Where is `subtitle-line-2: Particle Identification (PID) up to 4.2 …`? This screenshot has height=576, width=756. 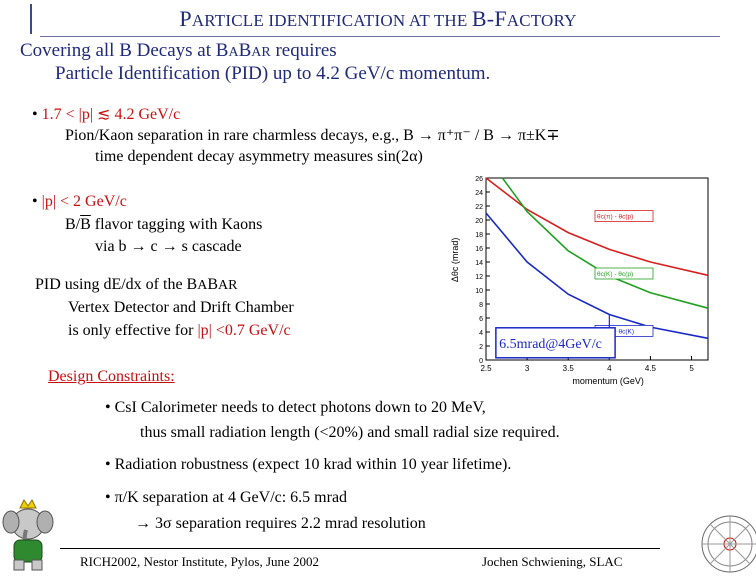
subtitle-line-2: Particle Identification (PID) up to 4.2 … is located at coordinates (273, 73).